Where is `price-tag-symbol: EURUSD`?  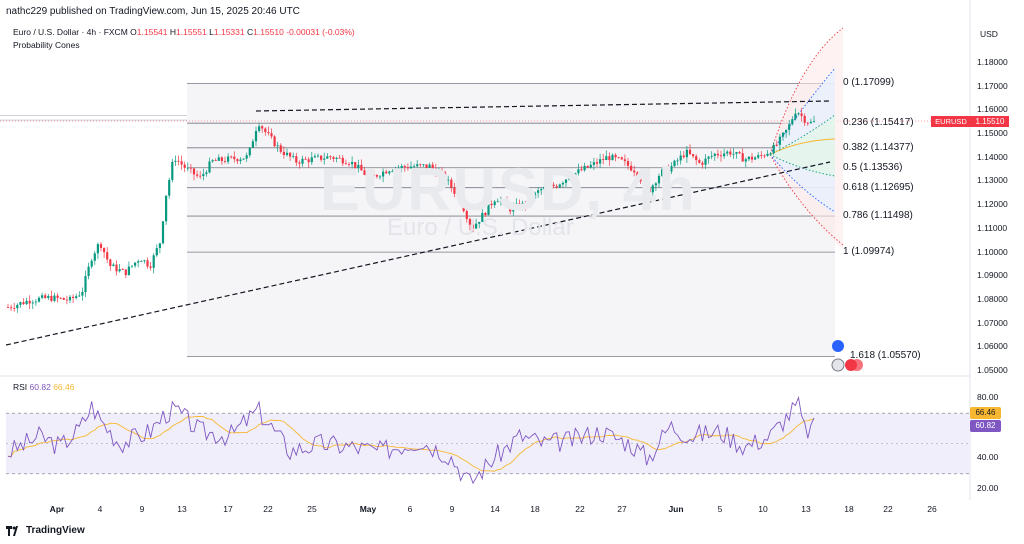 price-tag-symbol: EURUSD is located at coordinates (951, 121).